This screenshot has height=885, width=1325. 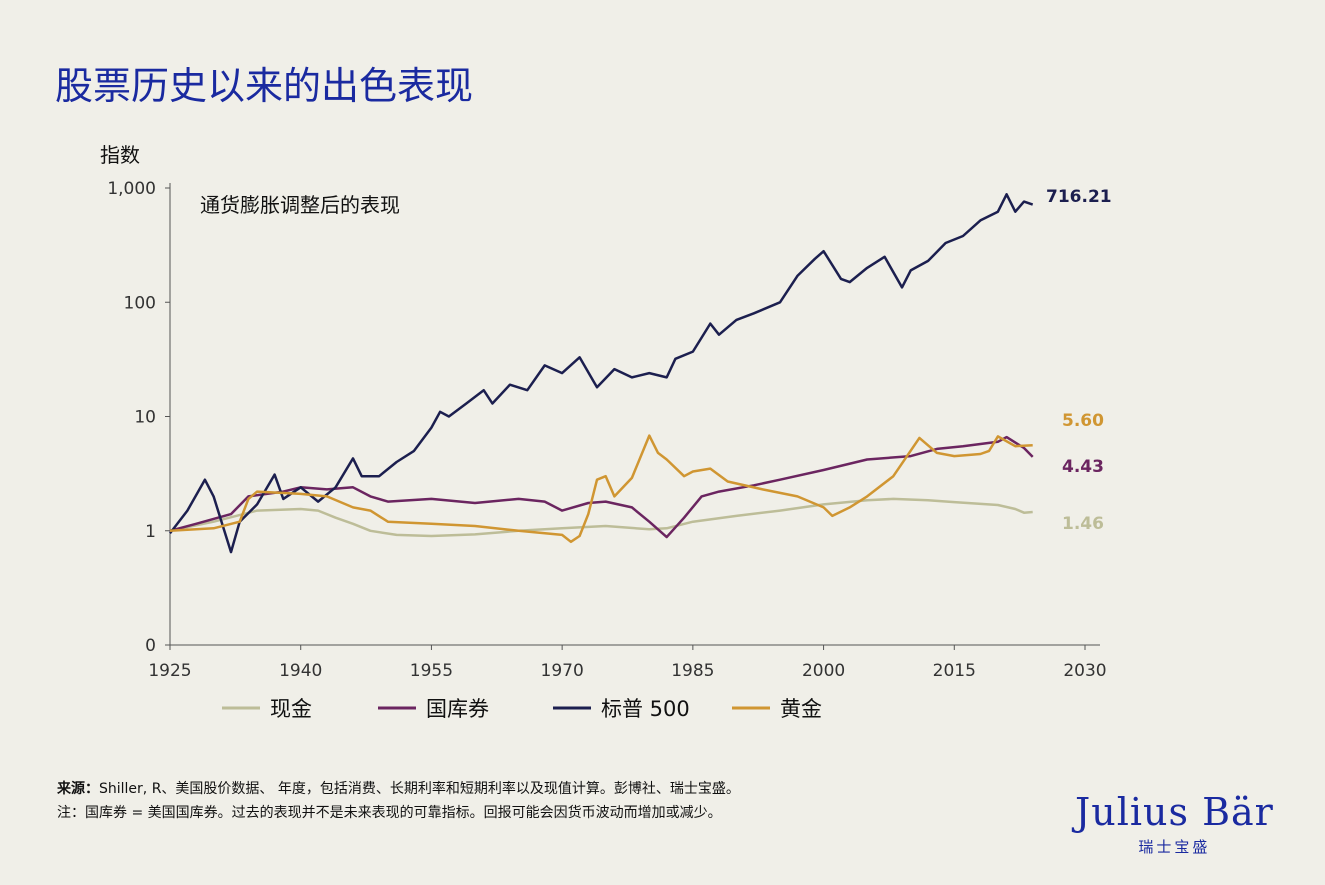 I want to click on y-tick-label: 1, so click(x=150, y=532).